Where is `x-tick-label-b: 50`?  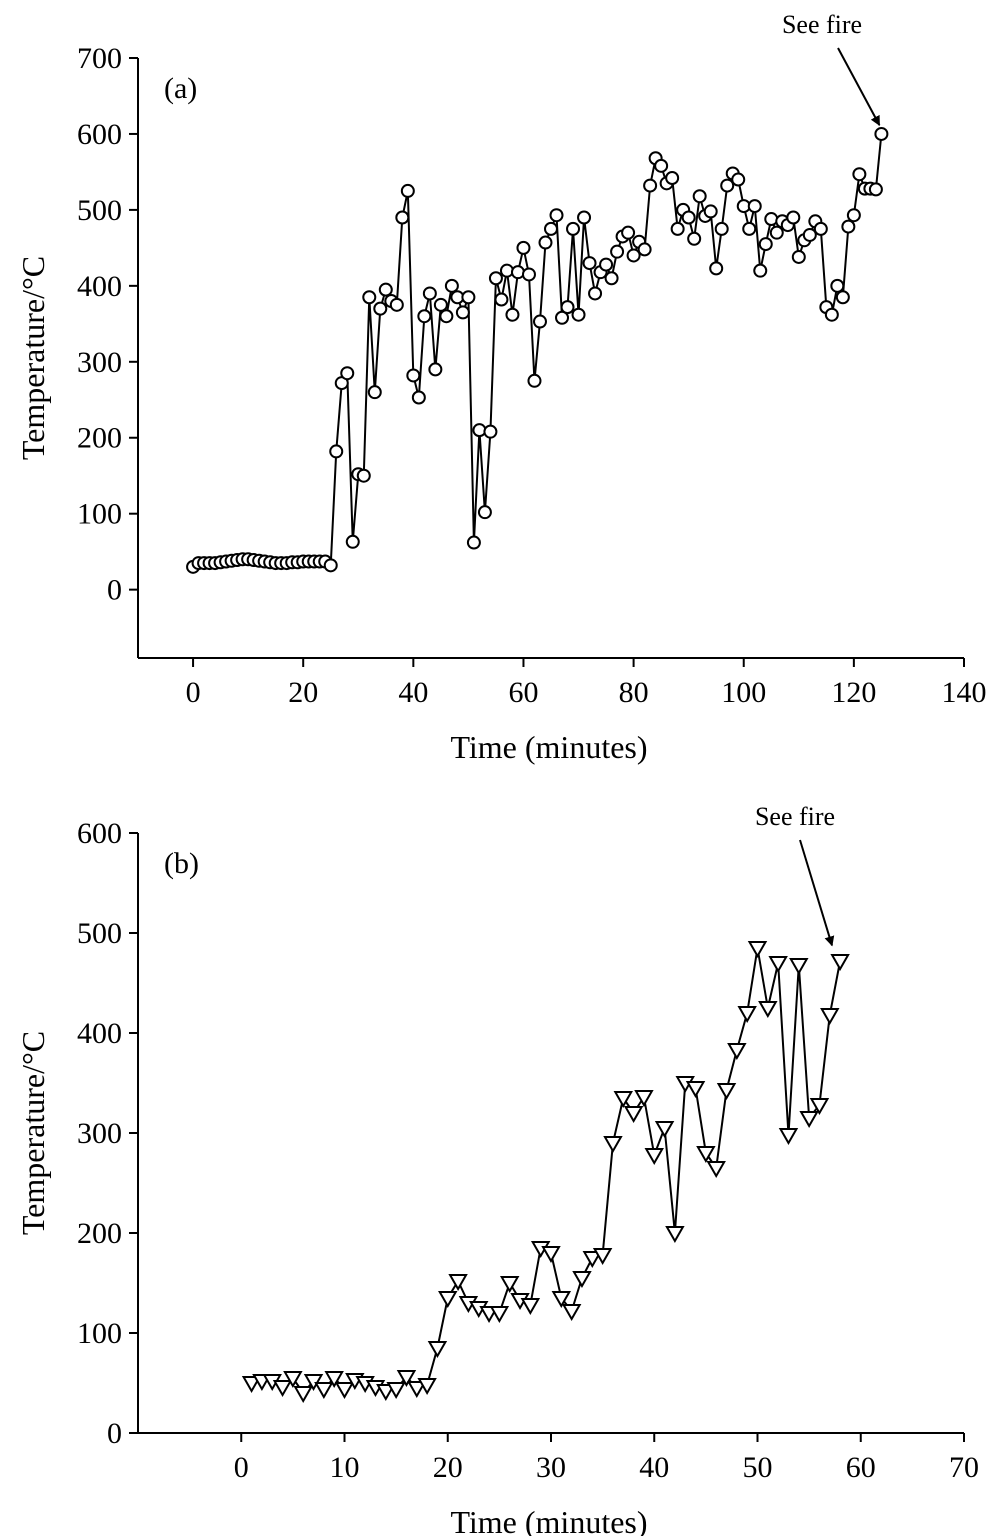 x-tick-label-b: 50 is located at coordinates (758, 1467).